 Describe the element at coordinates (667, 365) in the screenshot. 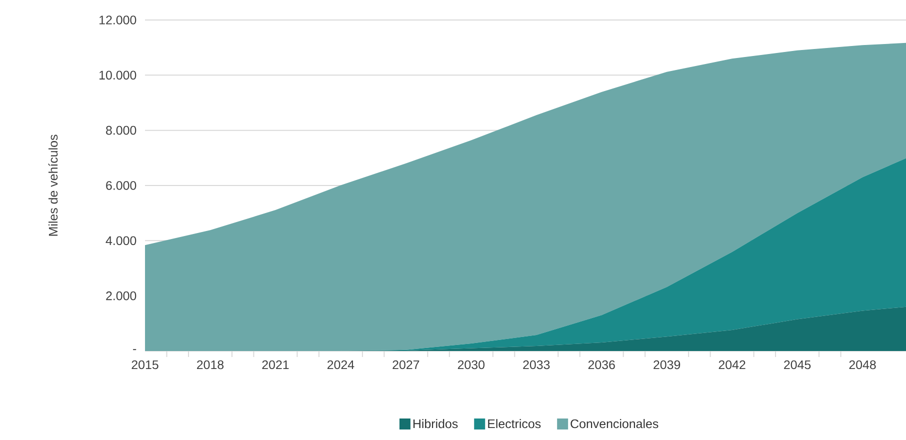

I see `x-tick-label: 2039` at that location.